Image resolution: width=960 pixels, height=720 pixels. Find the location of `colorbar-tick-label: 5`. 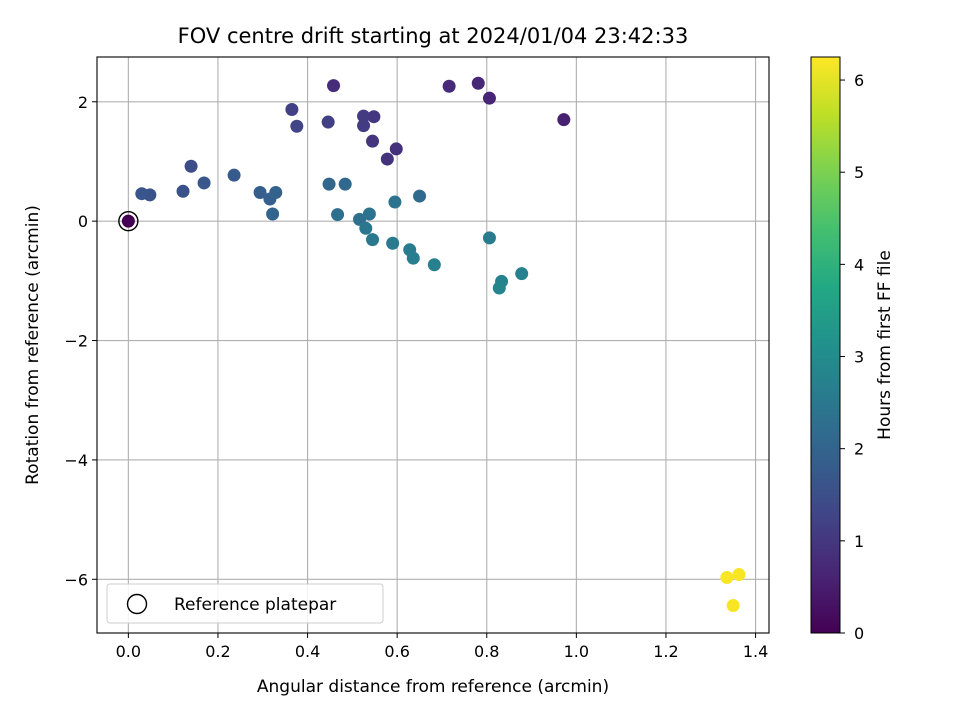

colorbar-tick-label: 5 is located at coordinates (859, 172).